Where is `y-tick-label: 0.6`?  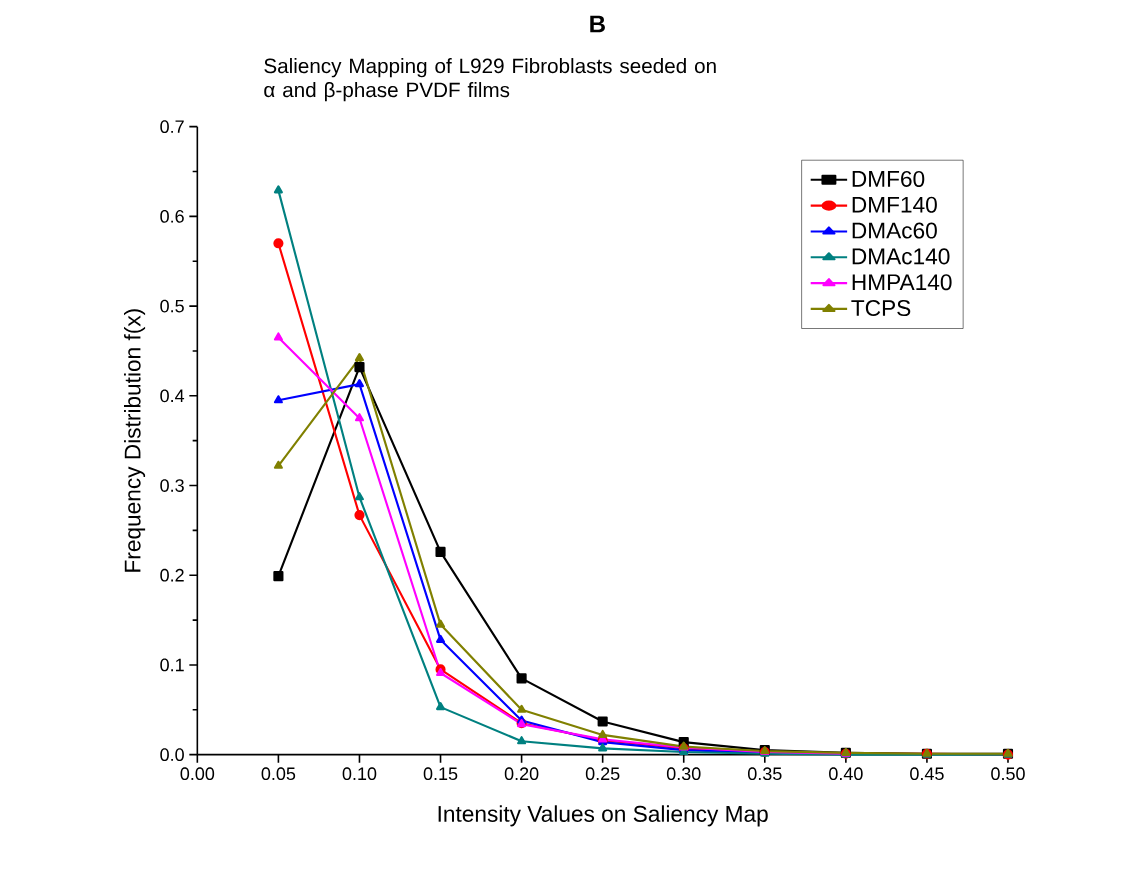
y-tick-label: 0.6 is located at coordinates (172, 216).